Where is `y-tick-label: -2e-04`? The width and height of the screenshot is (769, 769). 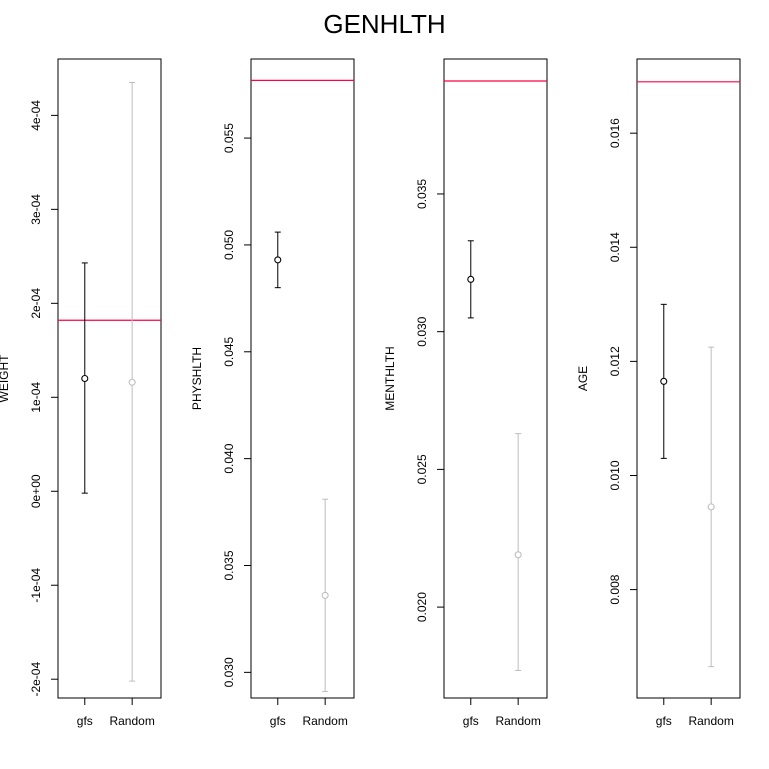 y-tick-label: -2e-04 is located at coordinates (36, 679).